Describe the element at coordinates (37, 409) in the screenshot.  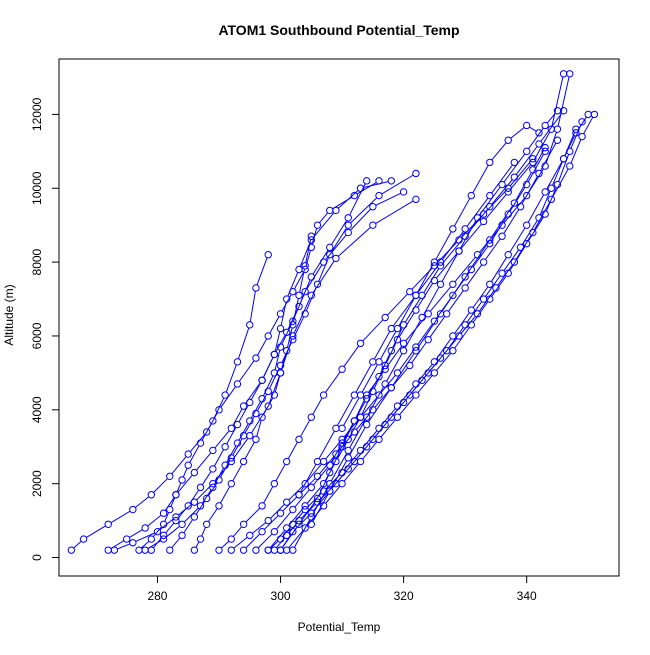
I see `y-tick-label: 4000` at that location.